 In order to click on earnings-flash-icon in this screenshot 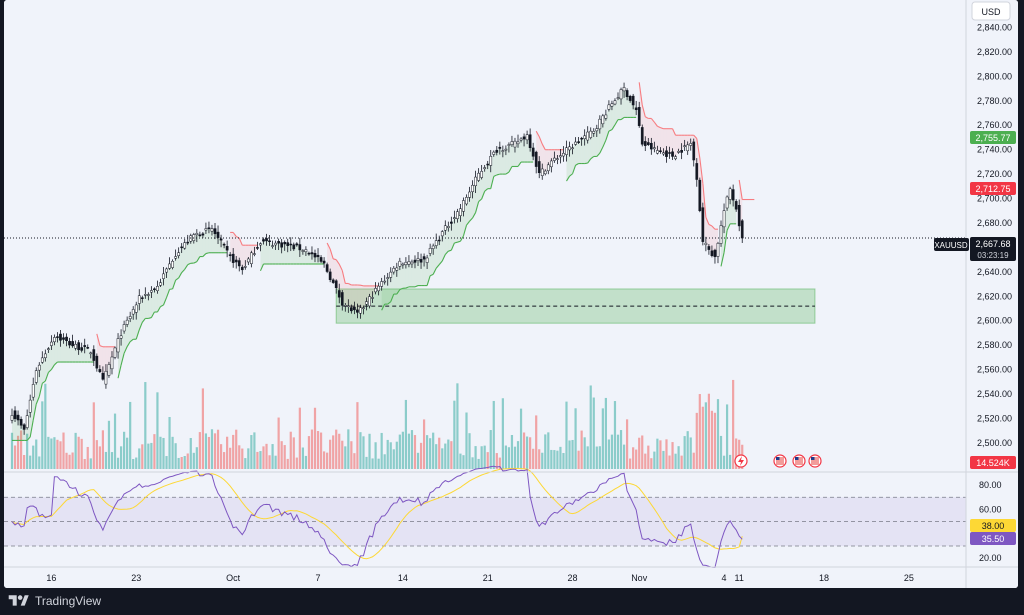, I will do `click(741, 461)`.